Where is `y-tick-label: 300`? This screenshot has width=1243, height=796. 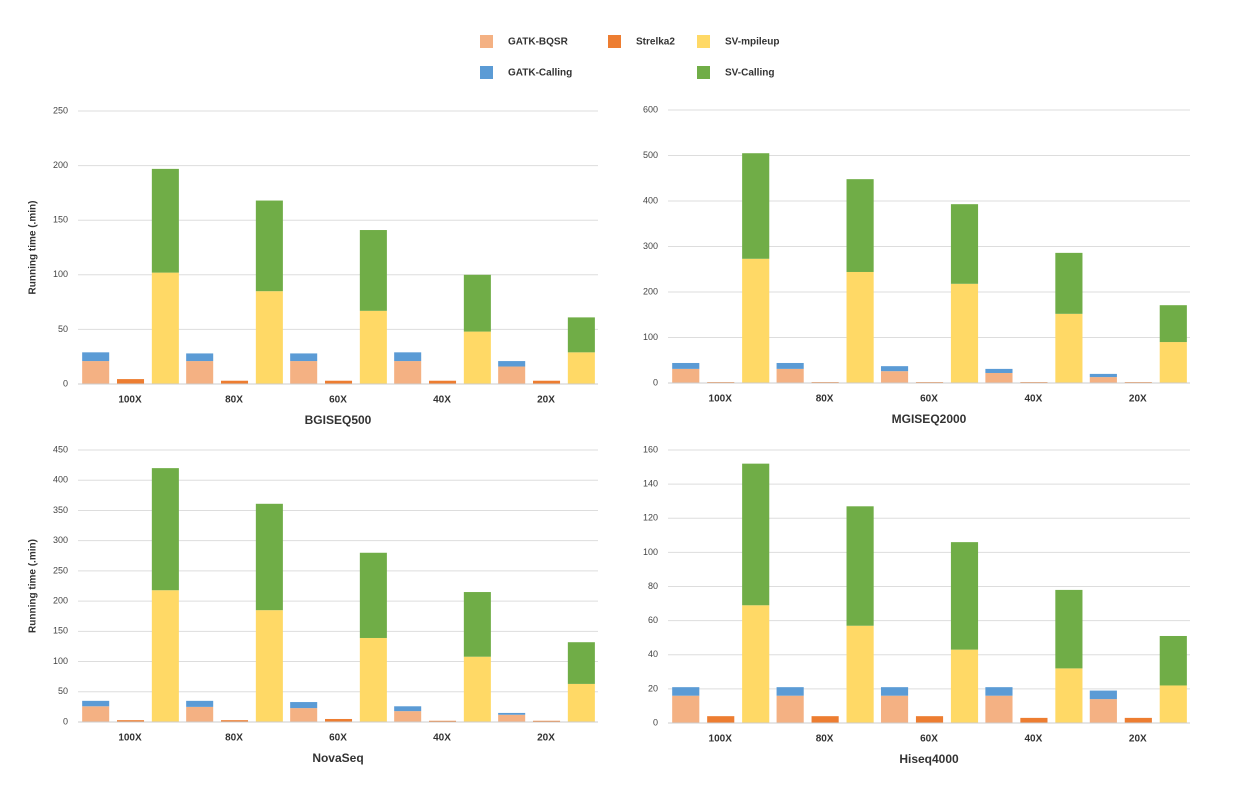 y-tick-label: 300 is located at coordinates (650, 246).